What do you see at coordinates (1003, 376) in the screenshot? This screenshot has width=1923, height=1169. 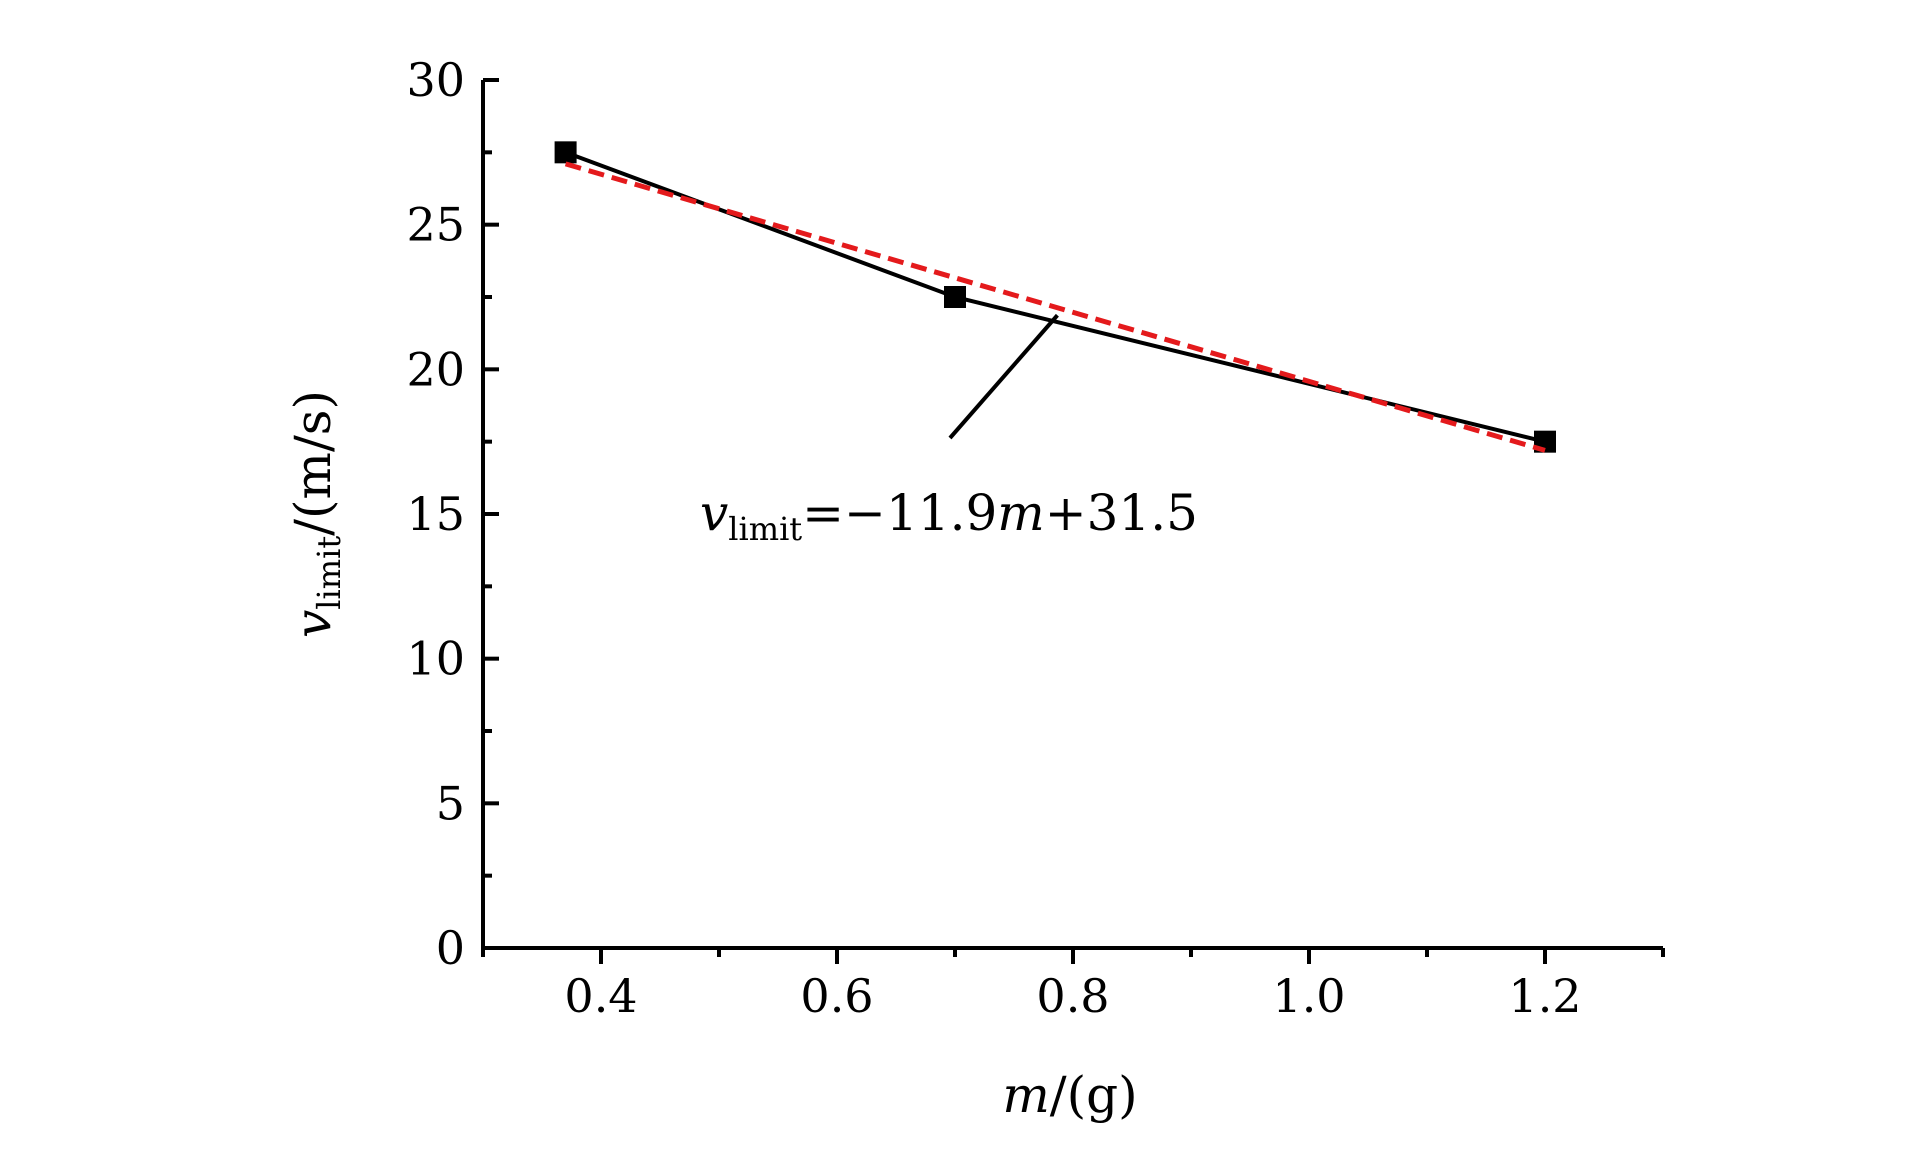 I see `annotation-pointer` at bounding box center [1003, 376].